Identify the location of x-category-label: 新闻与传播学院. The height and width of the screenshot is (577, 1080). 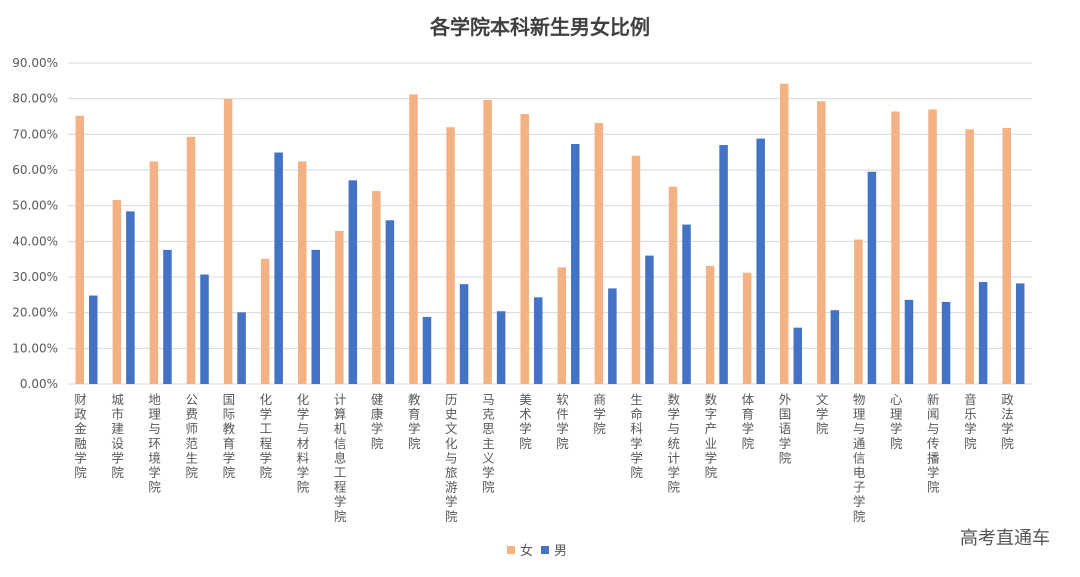
(933, 443).